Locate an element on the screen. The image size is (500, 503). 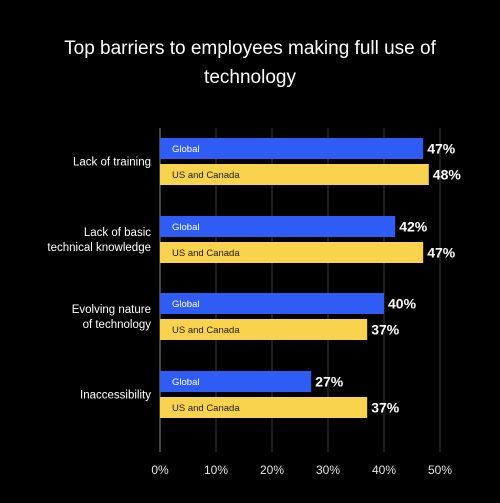
category-label-line: Lack of basic is located at coordinates (117, 233).